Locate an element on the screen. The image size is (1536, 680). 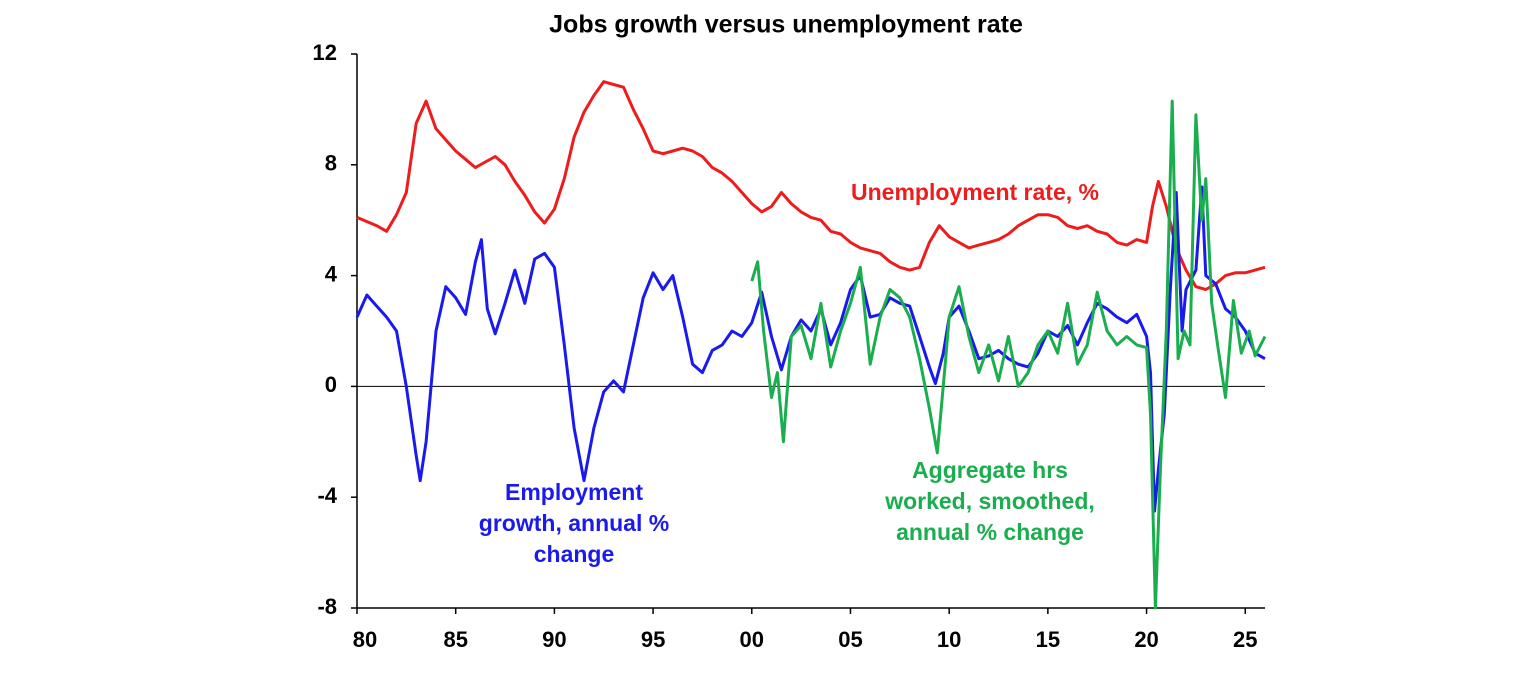
x-tick-label: 15 is located at coordinates (1048, 639).